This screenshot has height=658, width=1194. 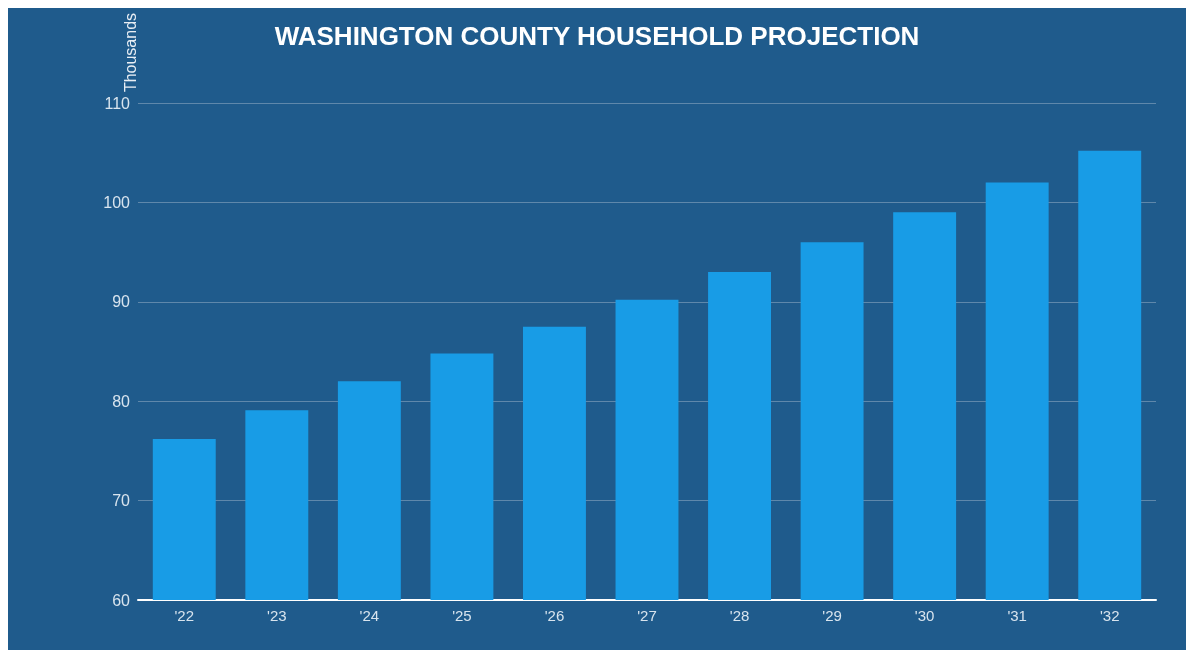 What do you see at coordinates (121, 600) in the screenshot?
I see `y-tick-label: 60` at bounding box center [121, 600].